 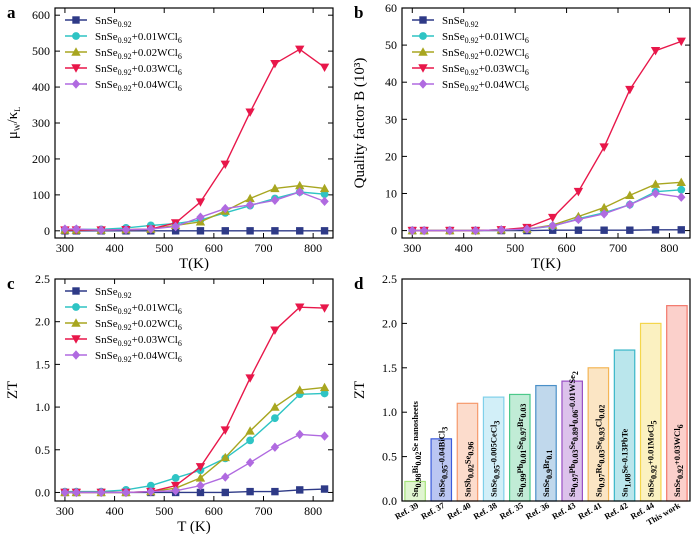 I want to click on y-axis-label: Quality factor B (10³), so click(x=360, y=123).